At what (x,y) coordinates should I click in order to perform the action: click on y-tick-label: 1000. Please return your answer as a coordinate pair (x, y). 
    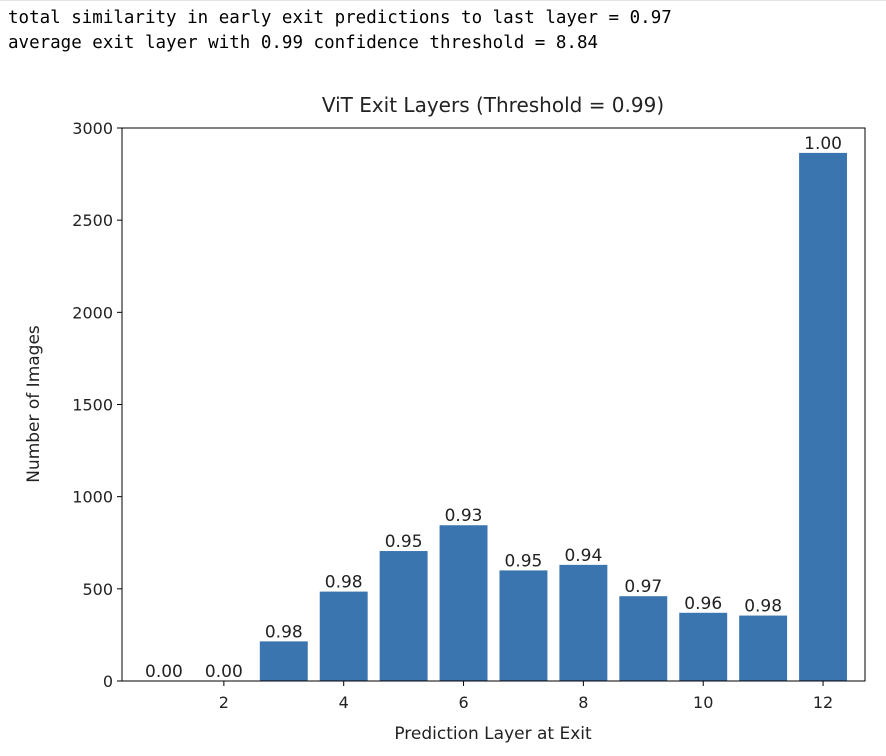
    Looking at the image, I should click on (92, 497).